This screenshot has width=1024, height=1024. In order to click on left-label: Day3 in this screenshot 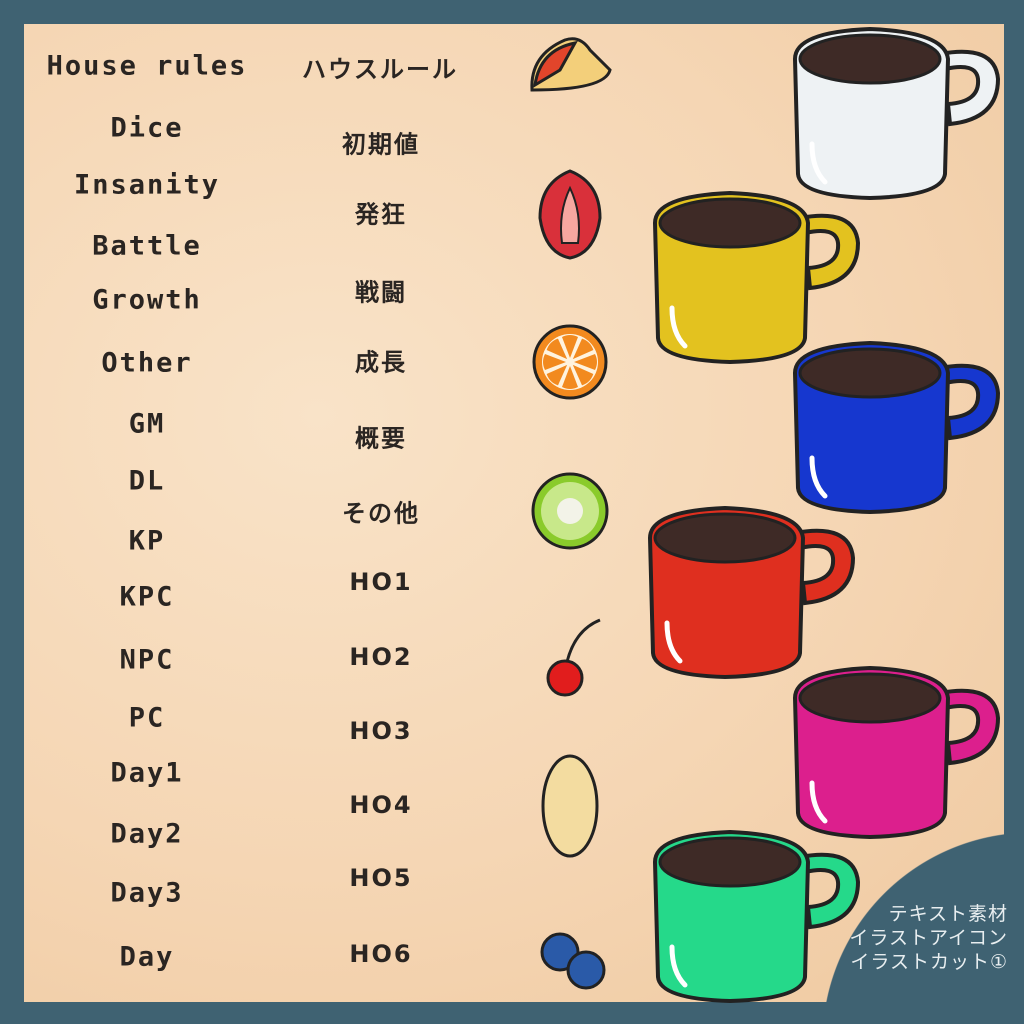, I will do `click(147, 893)`.